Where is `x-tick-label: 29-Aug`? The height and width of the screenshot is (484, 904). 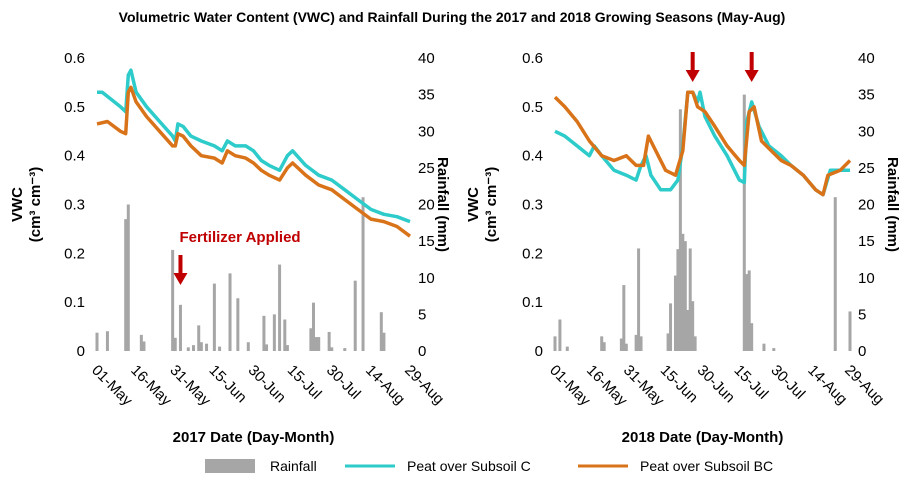 x-tick-label: 29-Aug is located at coordinates (424, 385).